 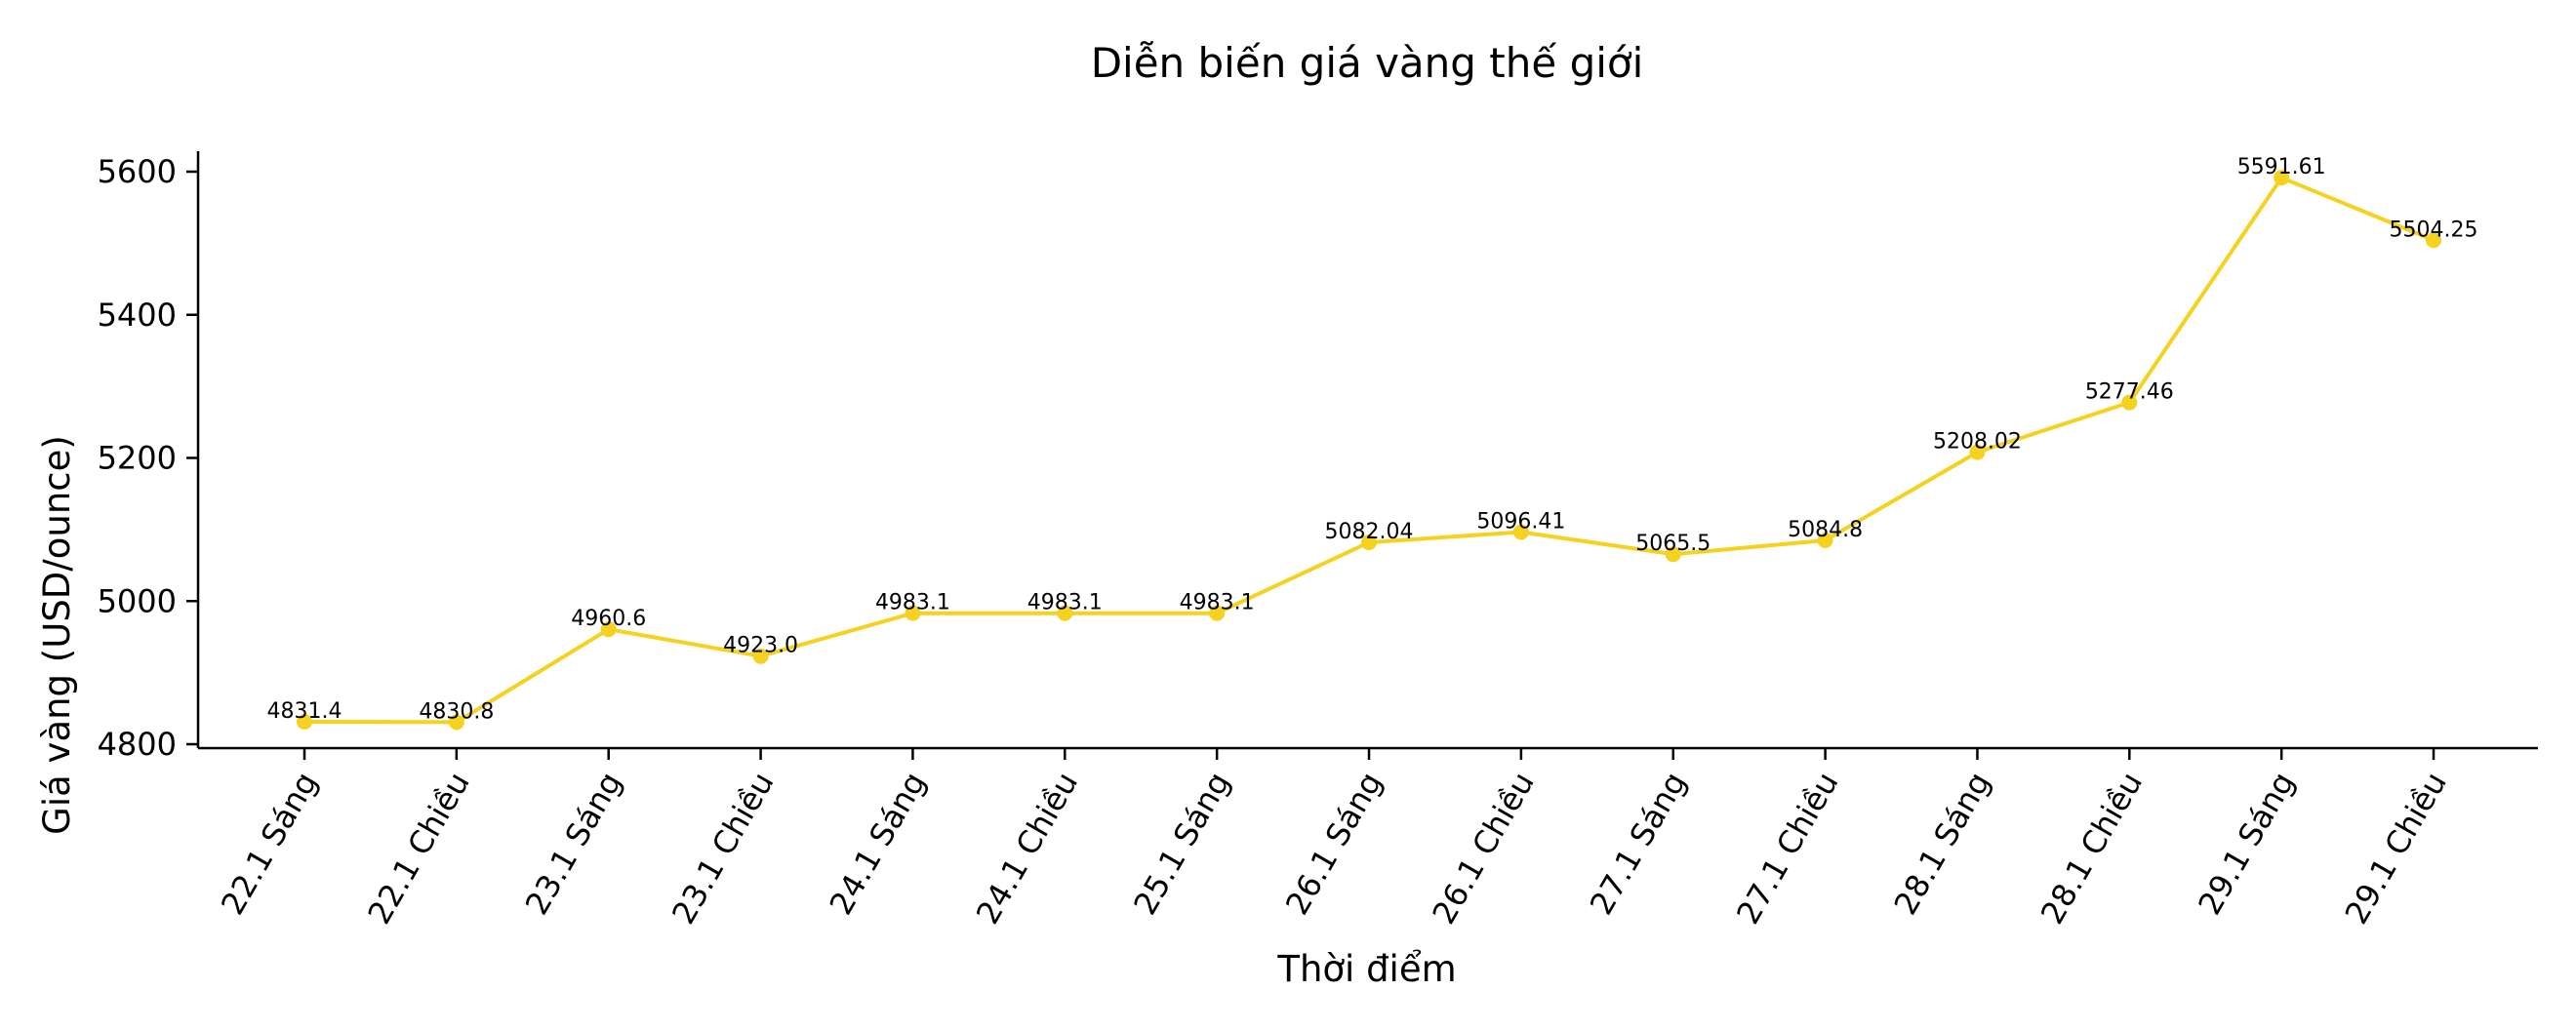 What do you see at coordinates (1977, 442) in the screenshot?
I see `data-label: 5208.02` at bounding box center [1977, 442].